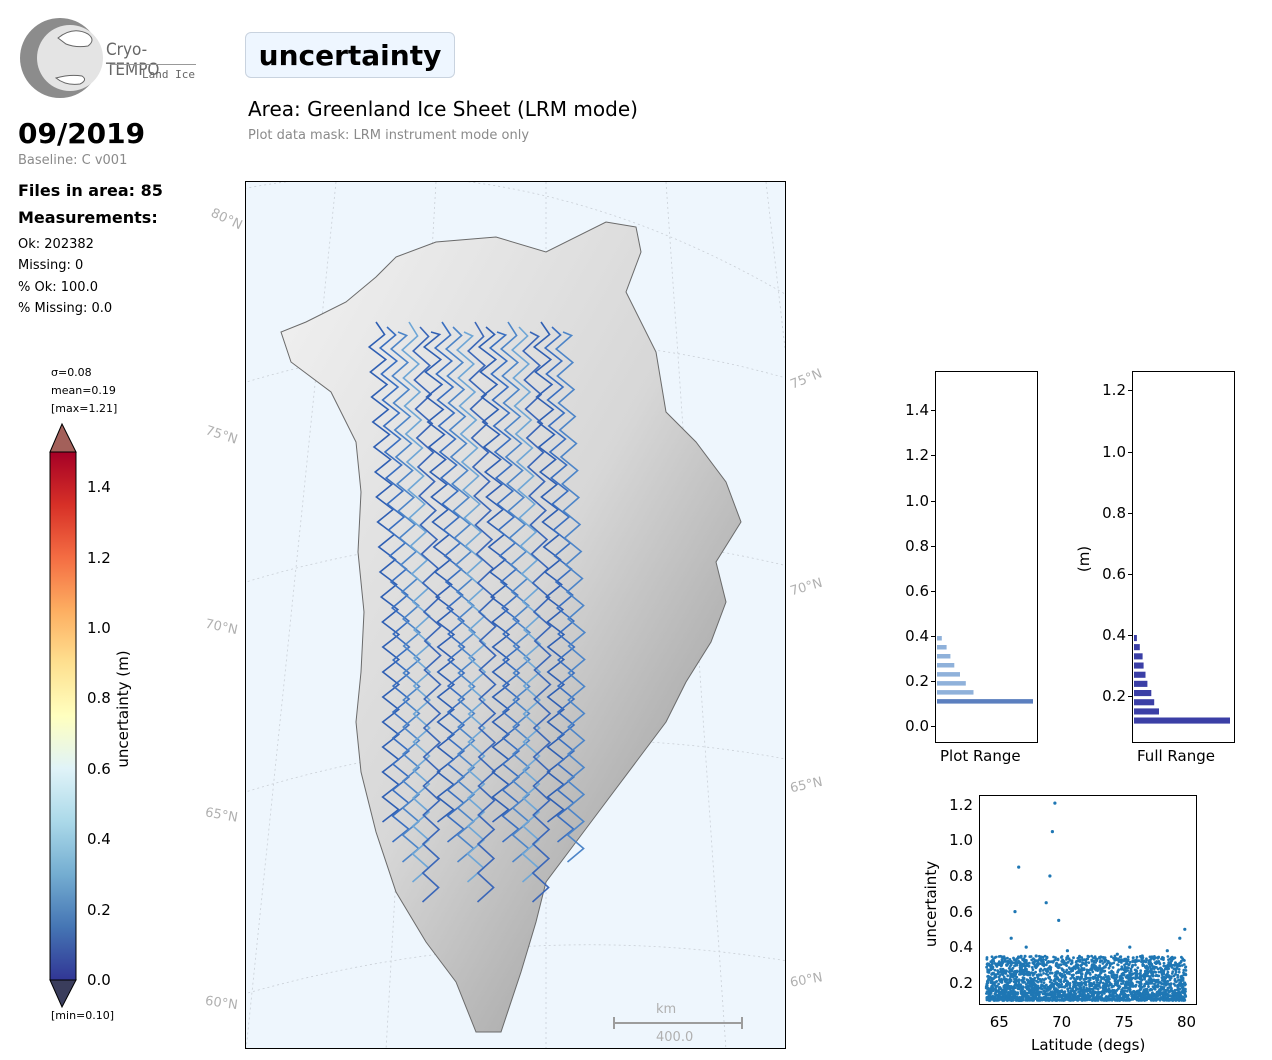  I want to click on y-tick-label: 0.8, so click(1114, 512).